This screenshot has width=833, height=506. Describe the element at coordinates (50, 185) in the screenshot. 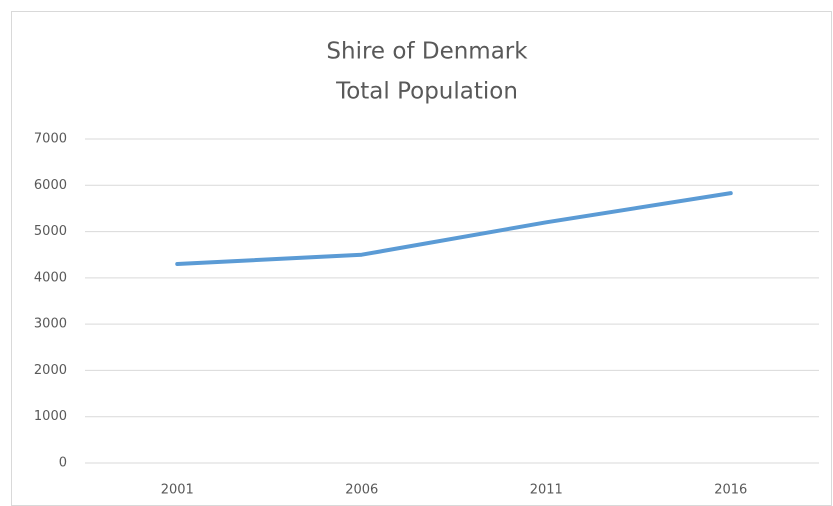

I see `y-tick-label: 6000` at that location.